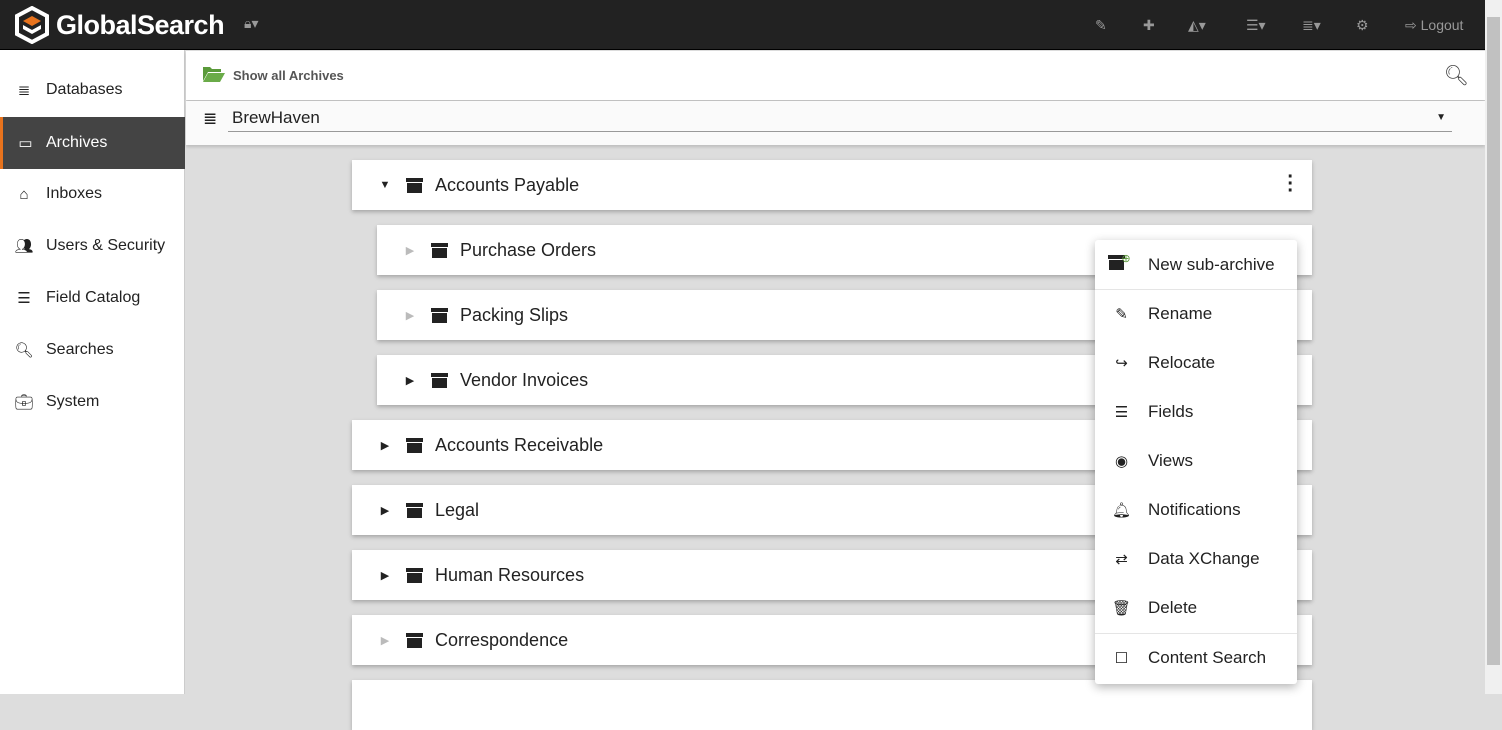 Image resolution: width=1502 pixels, height=730 pixels. Describe the element at coordinates (1171, 460) in the screenshot. I see `menu-item-label: Views` at that location.